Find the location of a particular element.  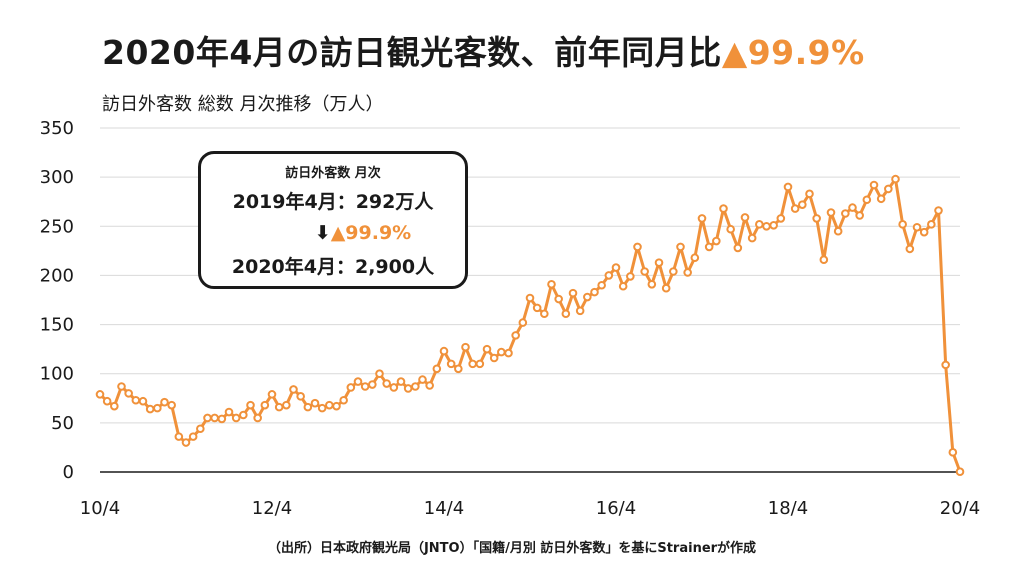

page-title: 2020年4月の訪日観光客数、前年同月比▲99.9% is located at coordinates (483, 50).